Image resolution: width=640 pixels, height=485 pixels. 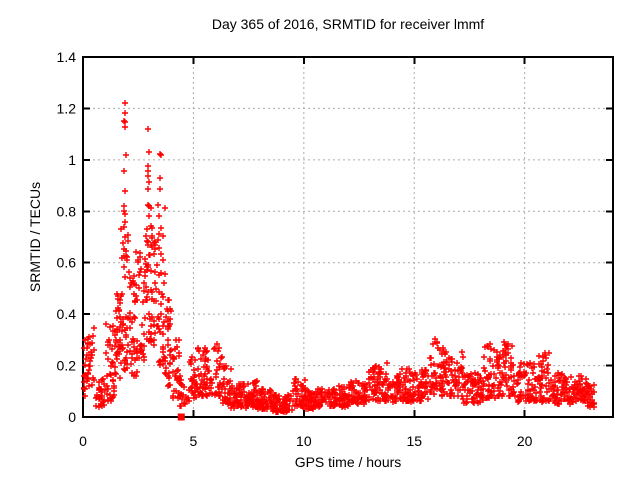 I want to click on y-tick-label: 0.4, so click(x=67, y=314).